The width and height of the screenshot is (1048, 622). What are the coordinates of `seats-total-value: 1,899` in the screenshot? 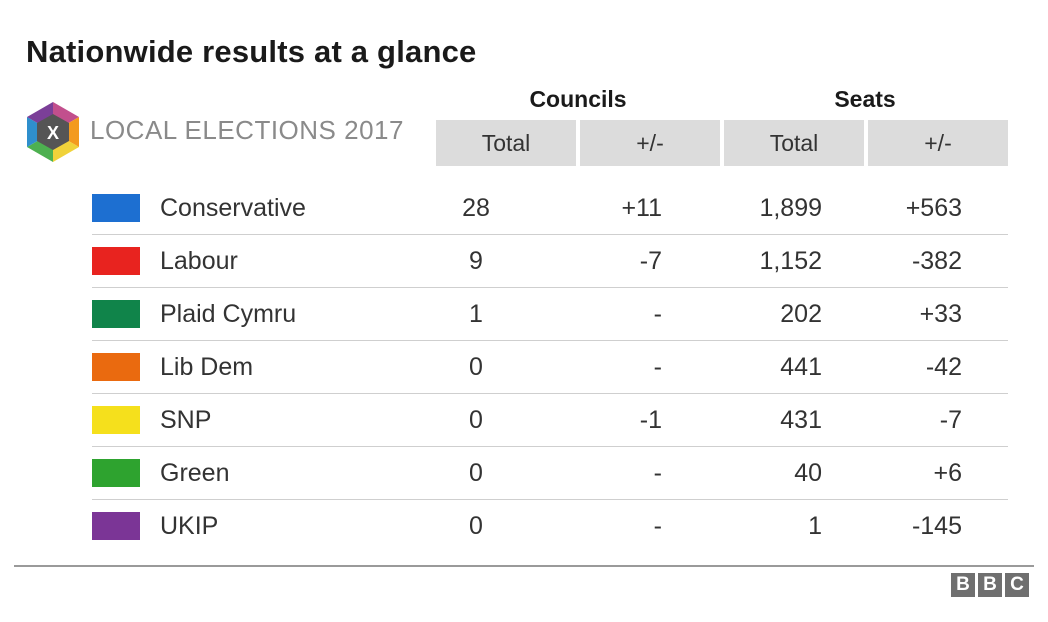 It's located at (790, 208).